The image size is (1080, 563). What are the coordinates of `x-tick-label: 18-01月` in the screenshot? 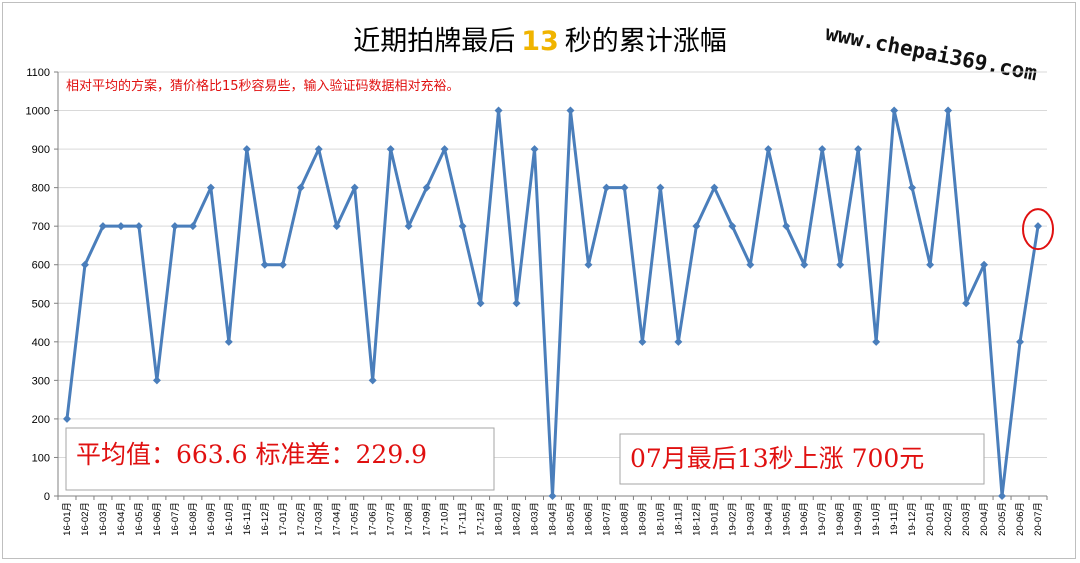 It's located at (499, 519).